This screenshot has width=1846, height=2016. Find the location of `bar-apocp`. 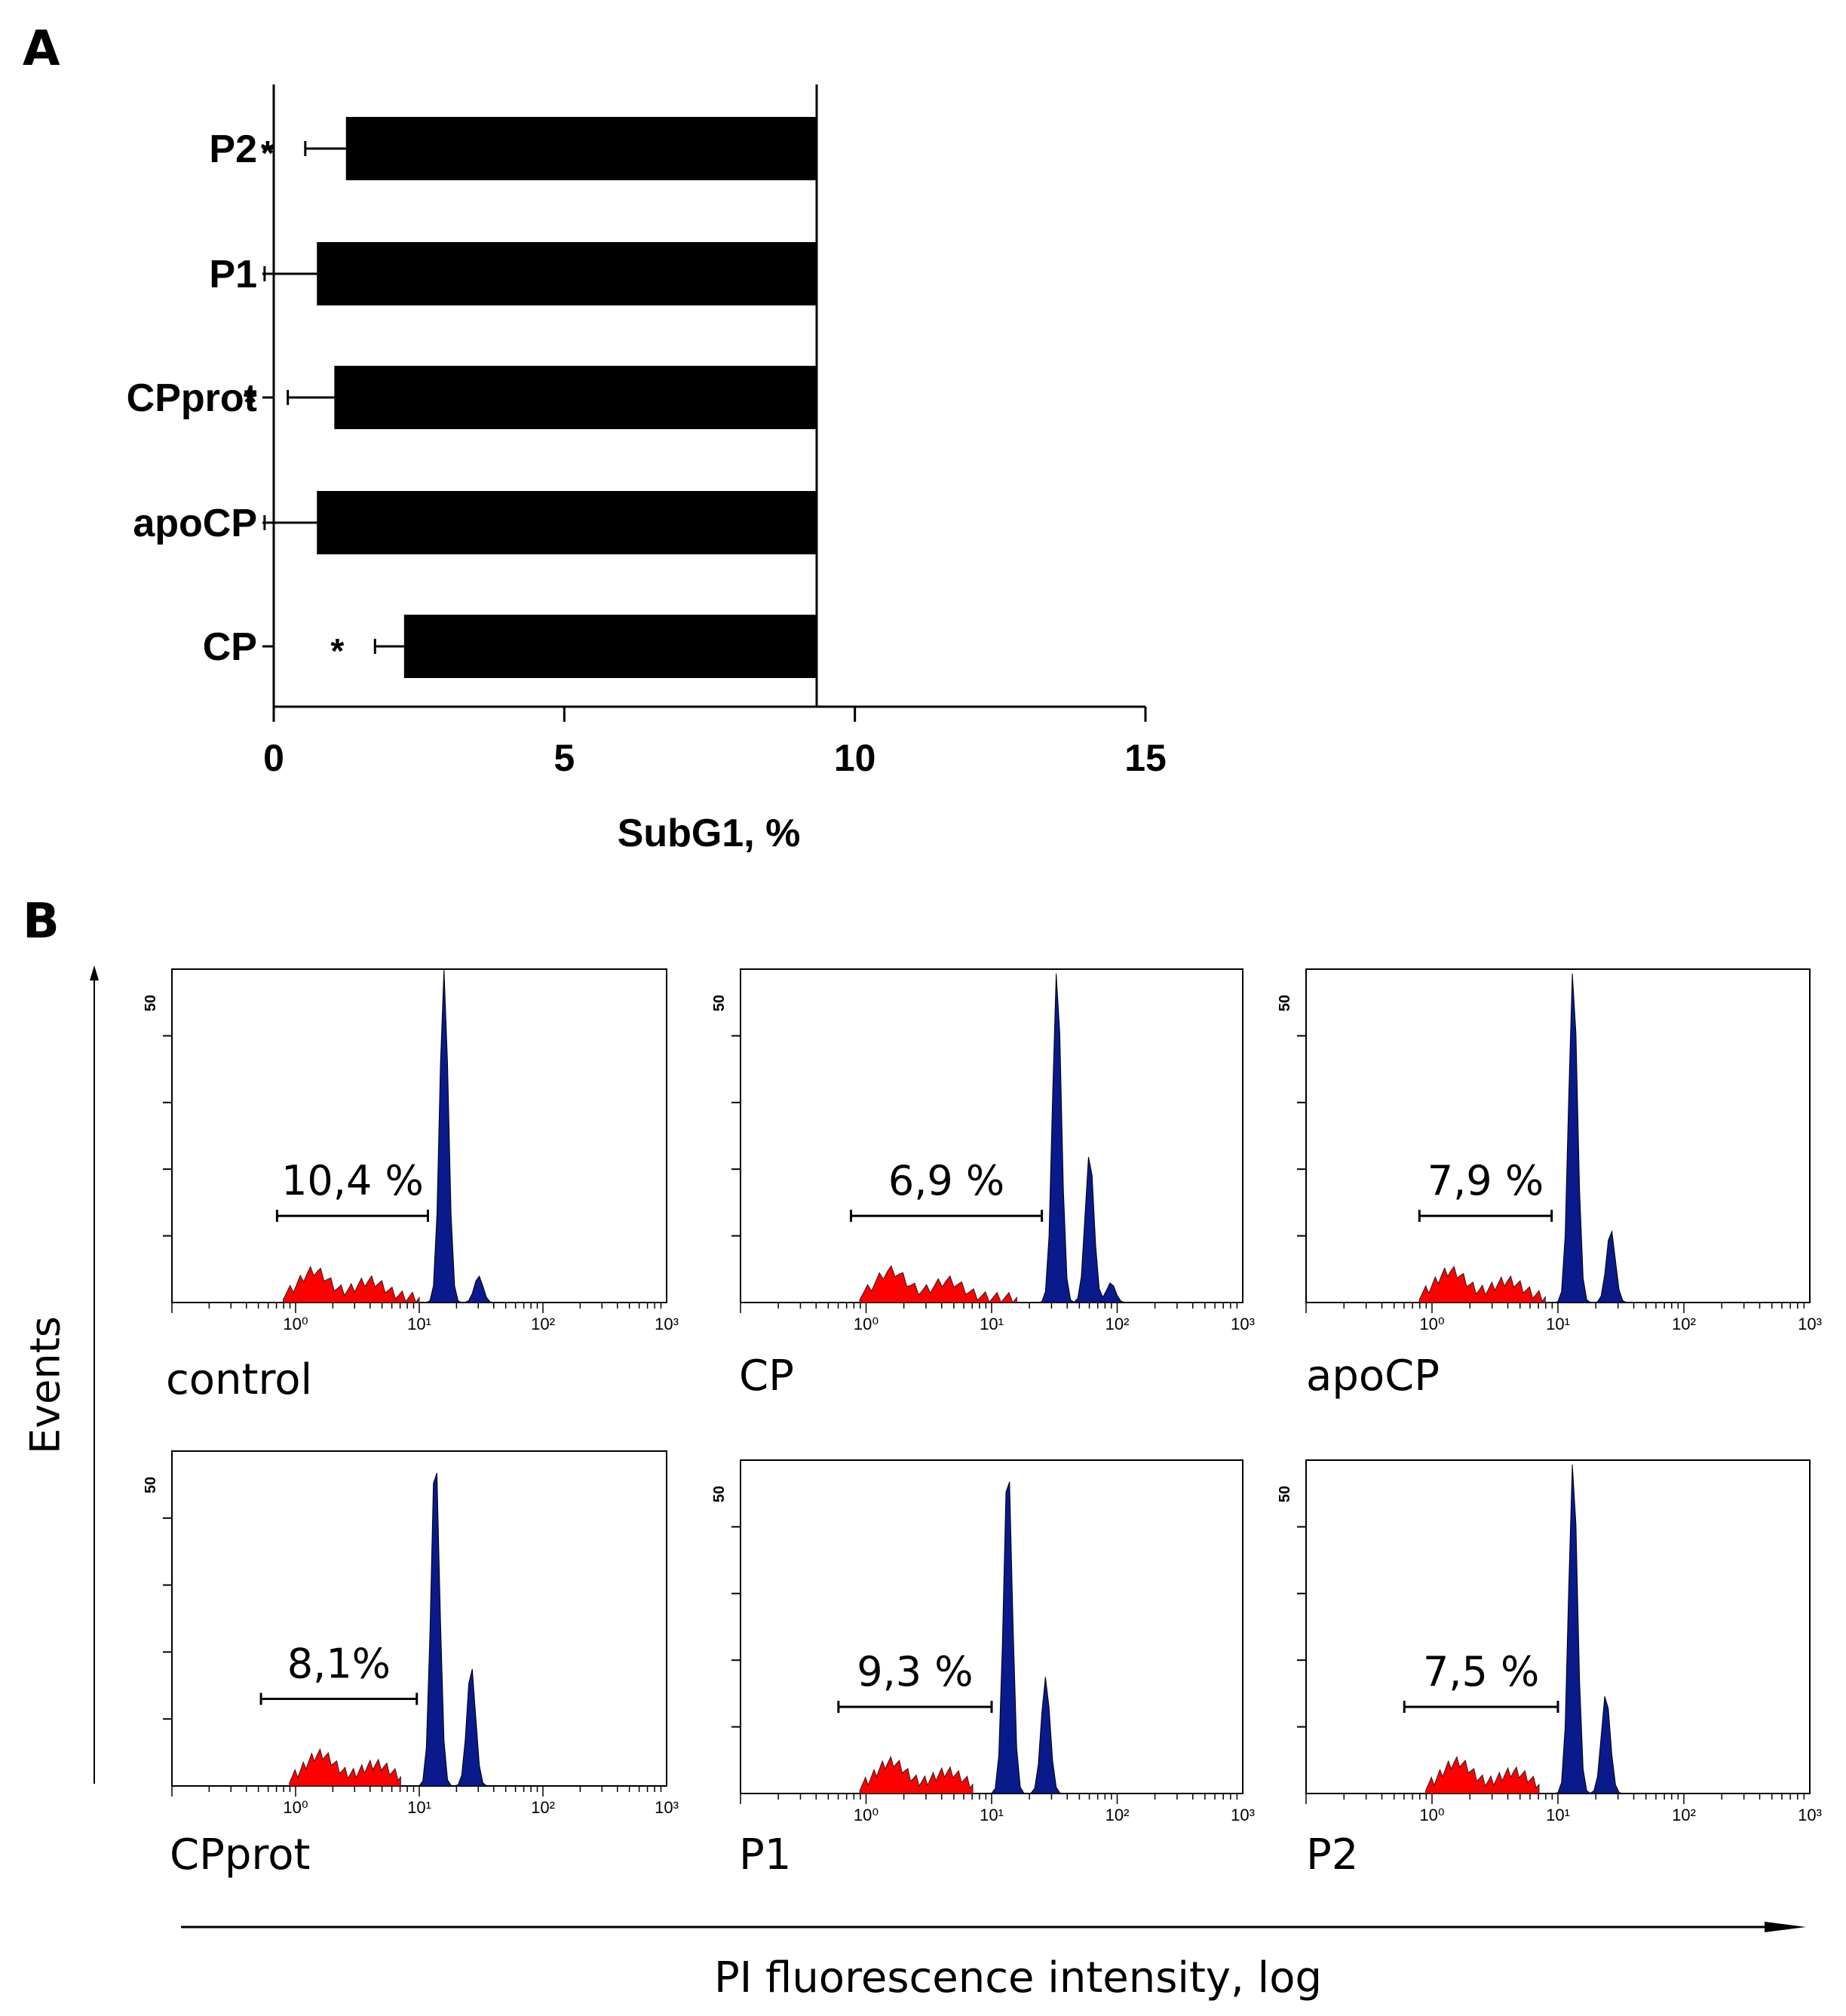

bar-apocp is located at coordinates (567, 522).